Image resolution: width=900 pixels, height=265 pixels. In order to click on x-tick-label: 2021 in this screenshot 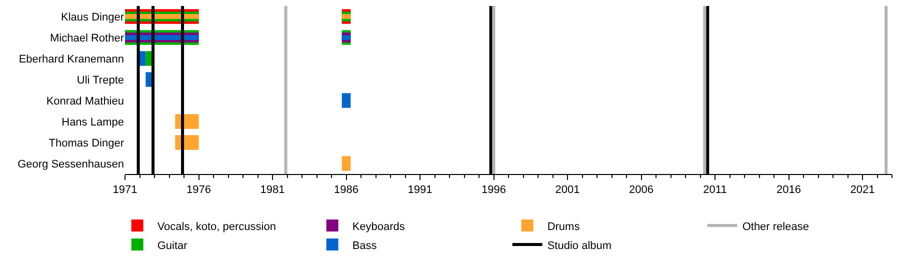, I will do `click(862, 190)`.